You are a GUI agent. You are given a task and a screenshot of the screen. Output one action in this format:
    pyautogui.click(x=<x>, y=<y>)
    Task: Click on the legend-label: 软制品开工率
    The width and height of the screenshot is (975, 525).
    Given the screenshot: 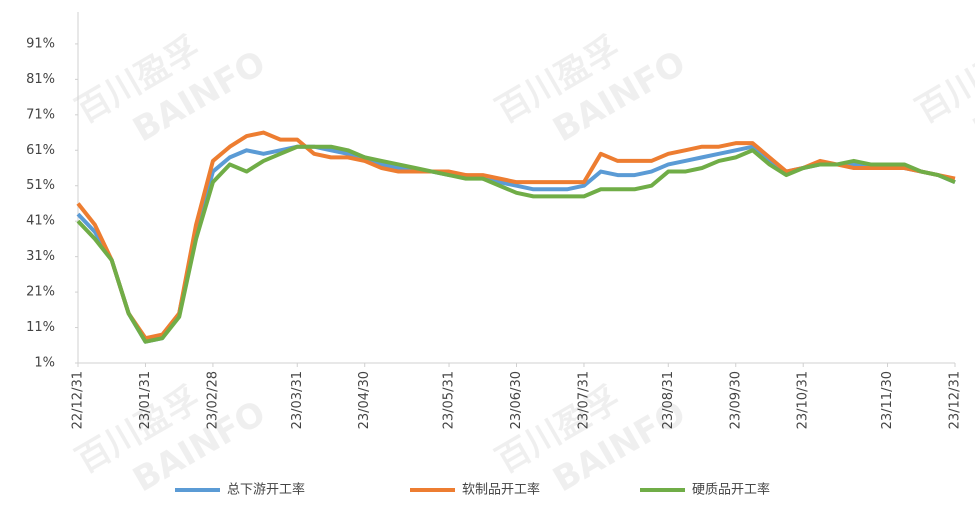 What is the action you would take?
    pyautogui.click(x=501, y=490)
    